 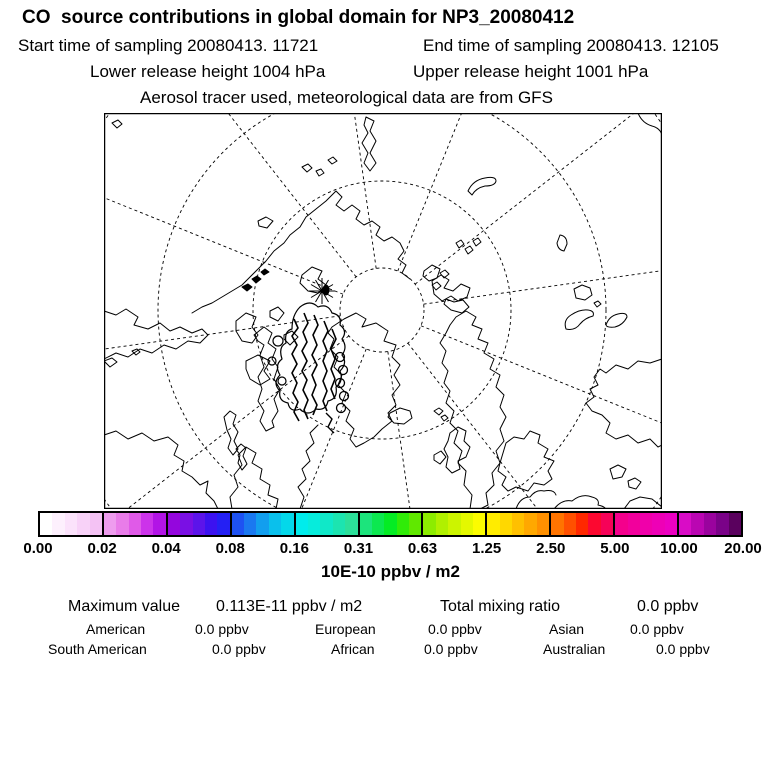 What do you see at coordinates (468, 246) in the screenshot?
I see `coastline-franz-josef` at bounding box center [468, 246].